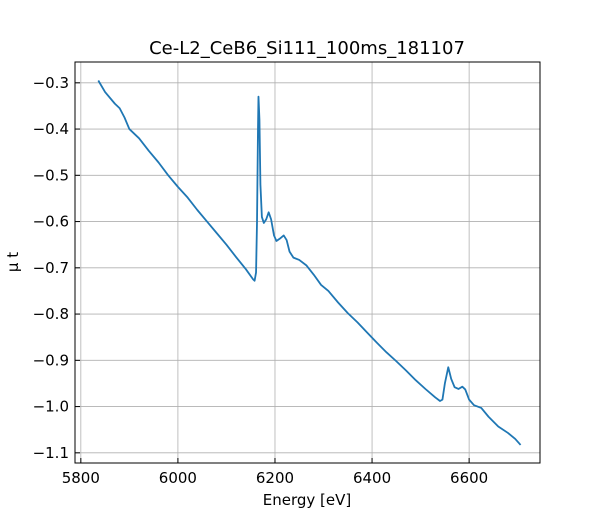 This screenshot has width=600, height=524. I want to click on chart-title: Ce-L2_CeB6_Si111_100ms_181107, so click(307, 48).